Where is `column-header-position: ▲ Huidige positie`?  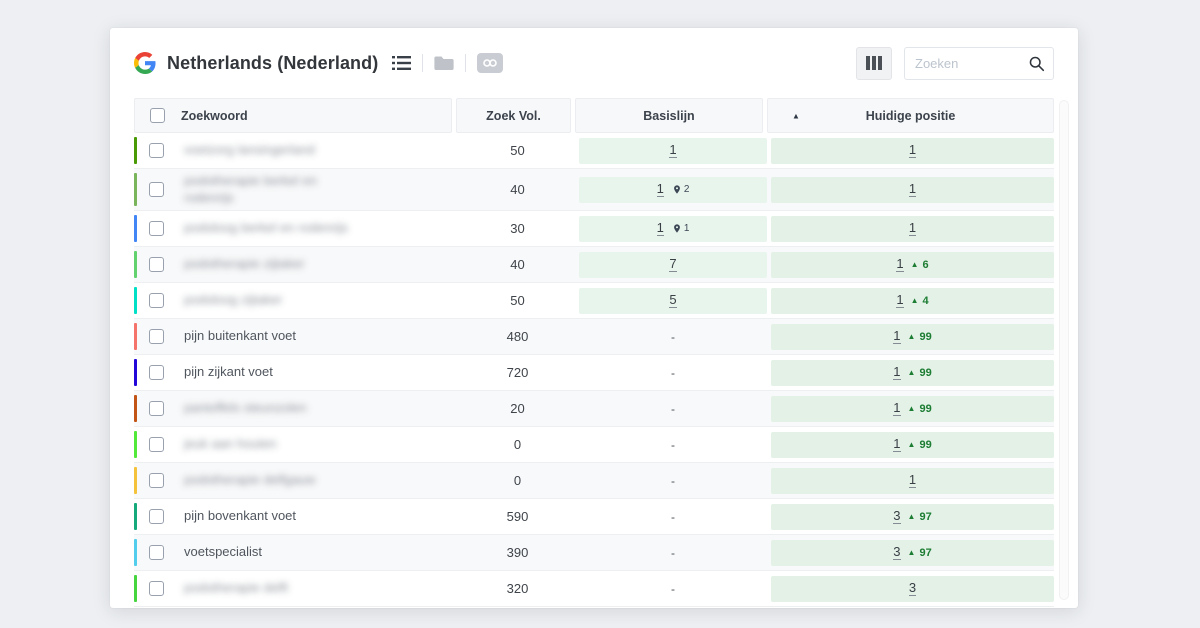 column-header-position: ▲ Huidige positie is located at coordinates (910, 115).